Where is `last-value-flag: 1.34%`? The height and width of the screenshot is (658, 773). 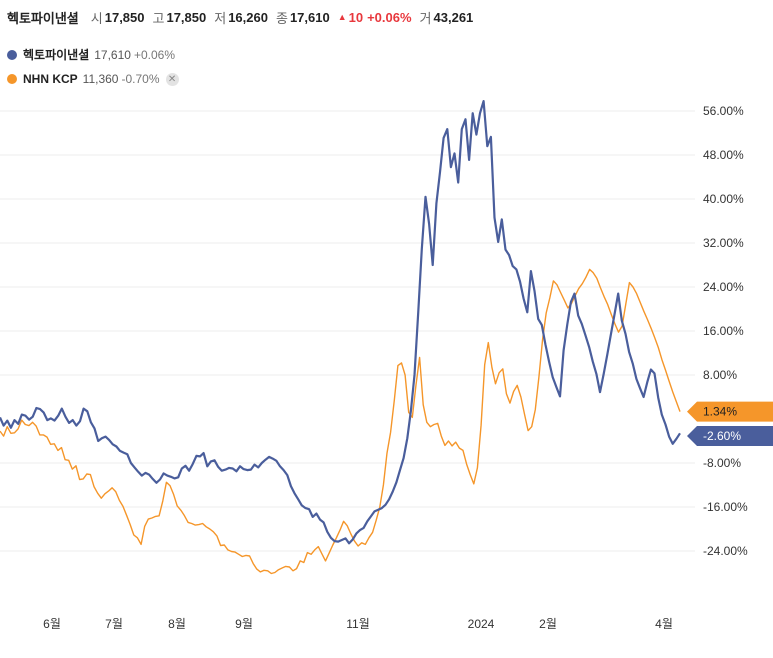 last-value-flag: 1.34% is located at coordinates (730, 411).